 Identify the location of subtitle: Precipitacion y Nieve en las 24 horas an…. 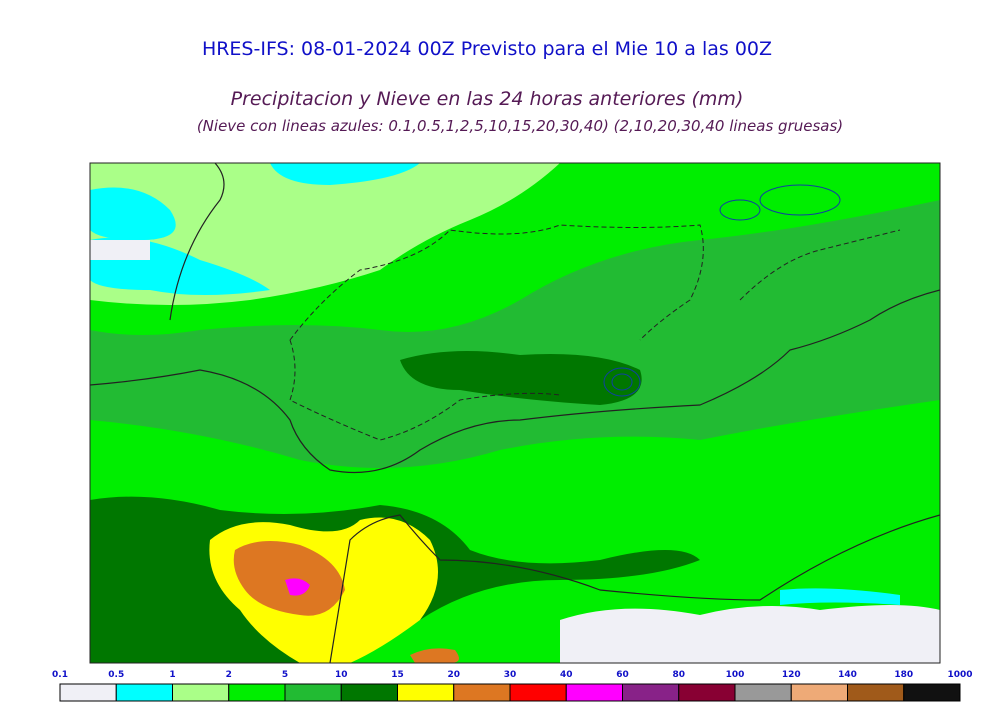
(487, 99).